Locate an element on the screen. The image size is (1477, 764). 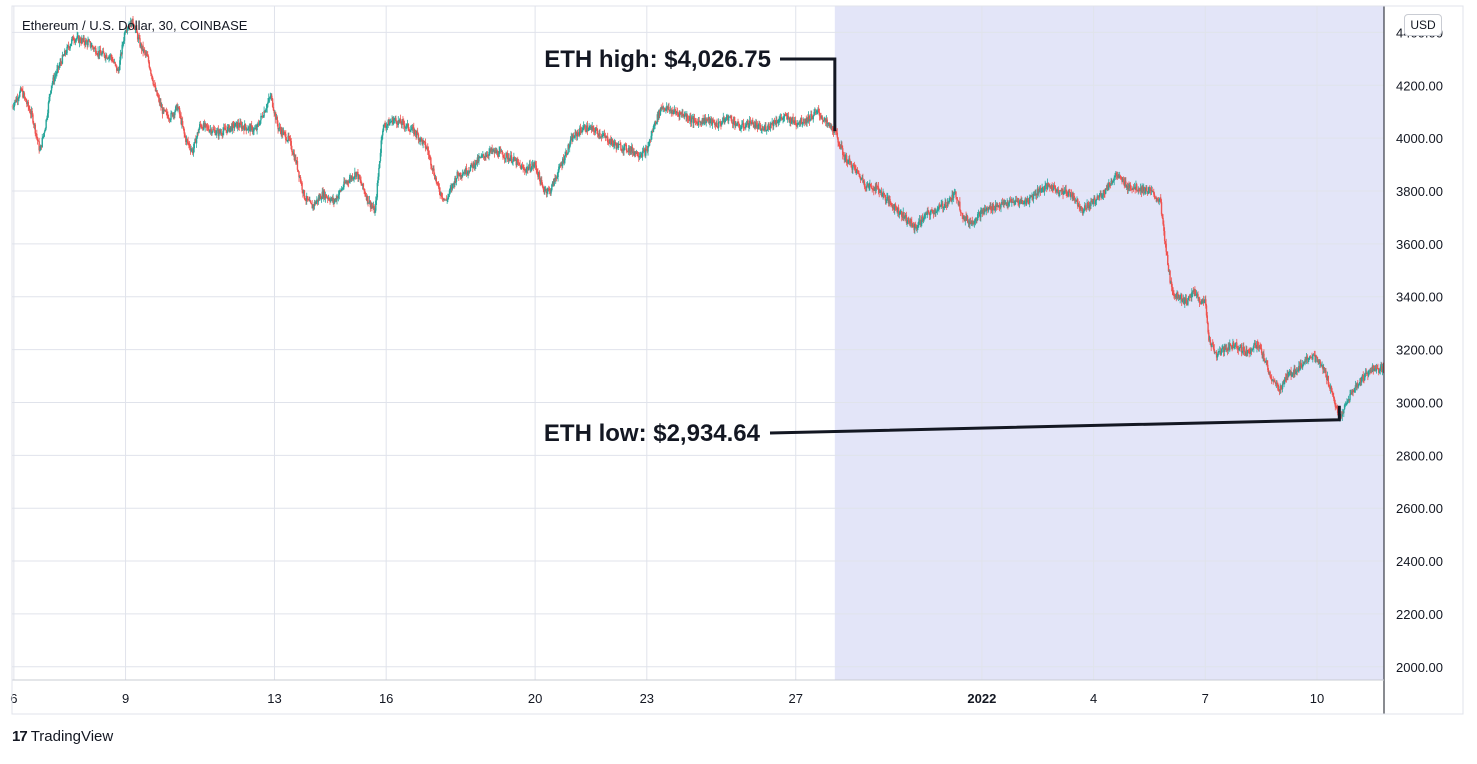
x-tick-label: 6 is located at coordinates (13, 698).